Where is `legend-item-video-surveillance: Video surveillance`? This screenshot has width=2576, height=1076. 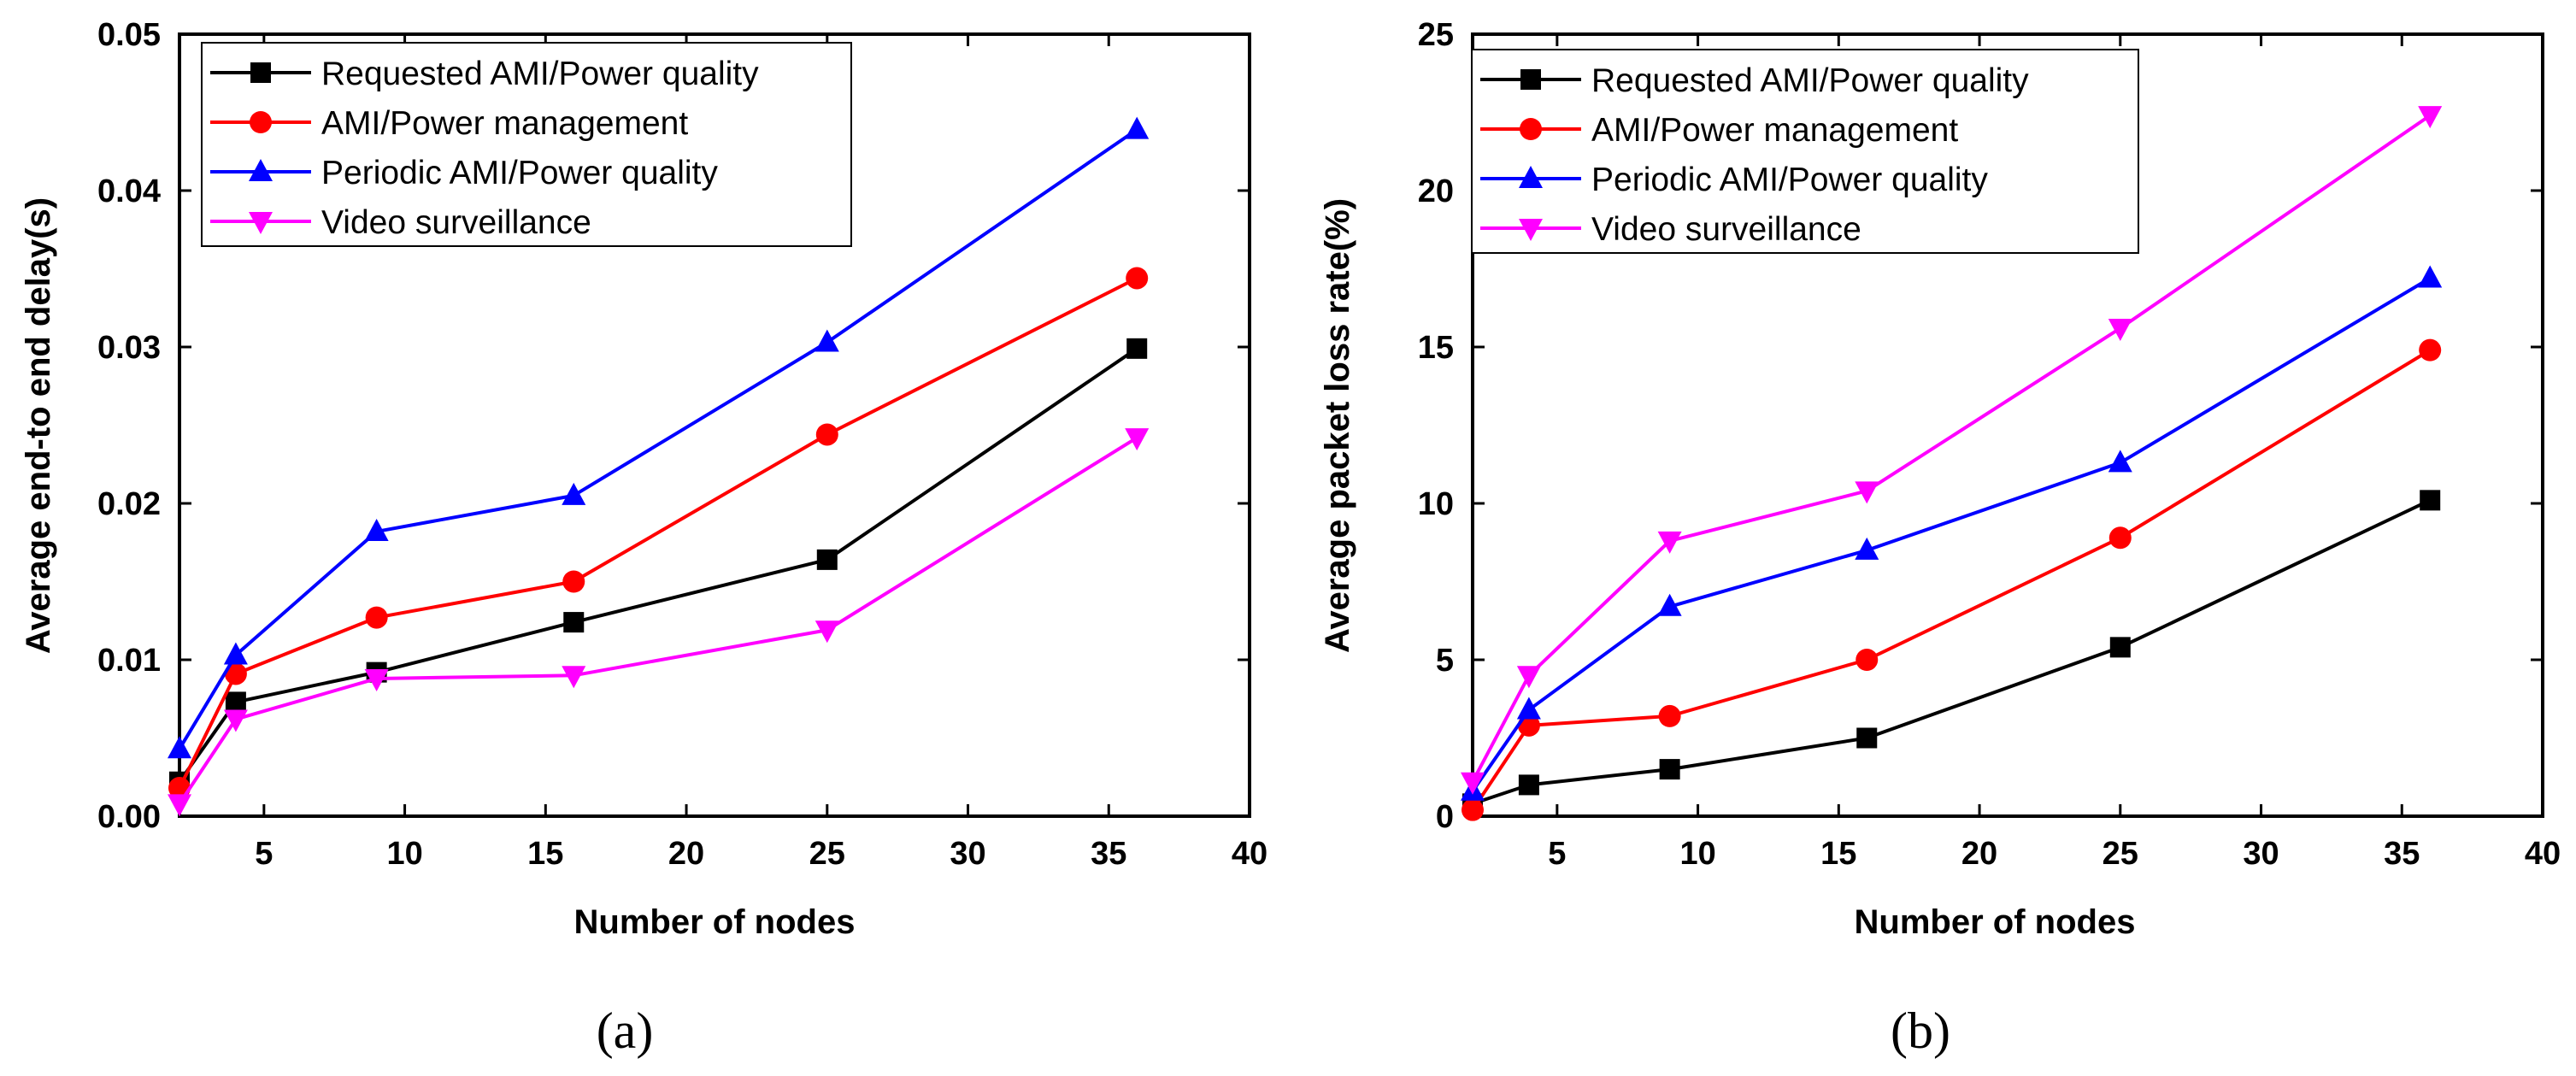
legend-item-video-surveillance: Video surveillance is located at coordinates (400, 222).